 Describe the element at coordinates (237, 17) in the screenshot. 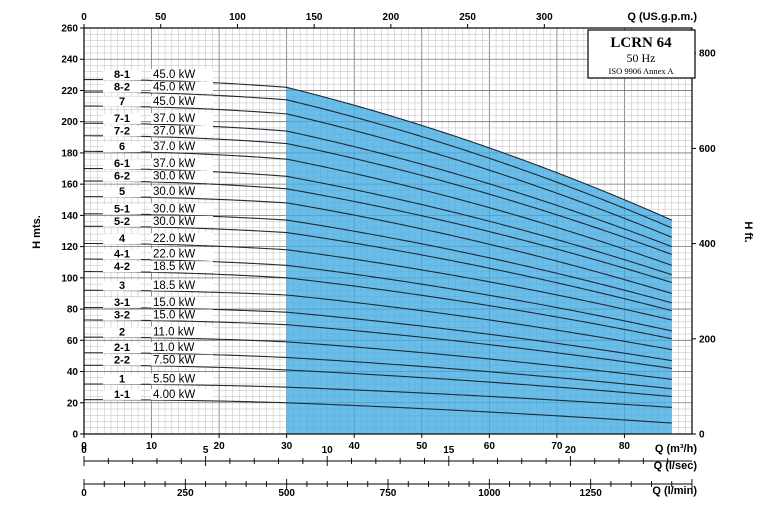

I see `top-tick-label: 100` at that location.